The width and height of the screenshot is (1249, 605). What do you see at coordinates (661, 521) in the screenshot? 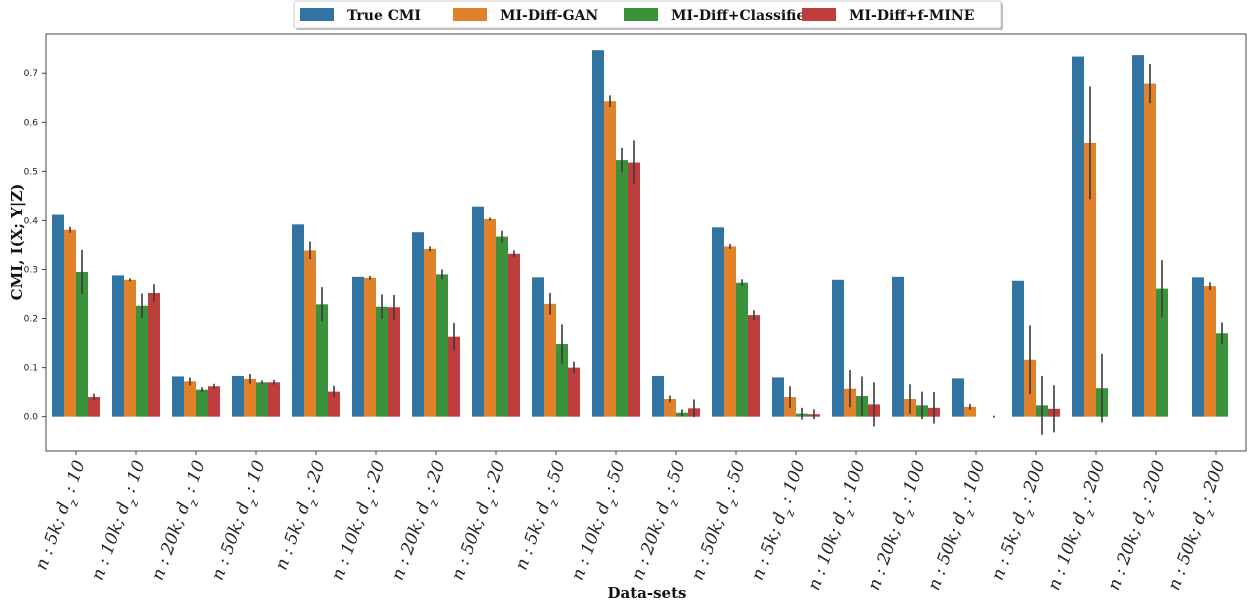
I see `x-tick-label: n : 20k; dz : 50` at bounding box center [661, 521].